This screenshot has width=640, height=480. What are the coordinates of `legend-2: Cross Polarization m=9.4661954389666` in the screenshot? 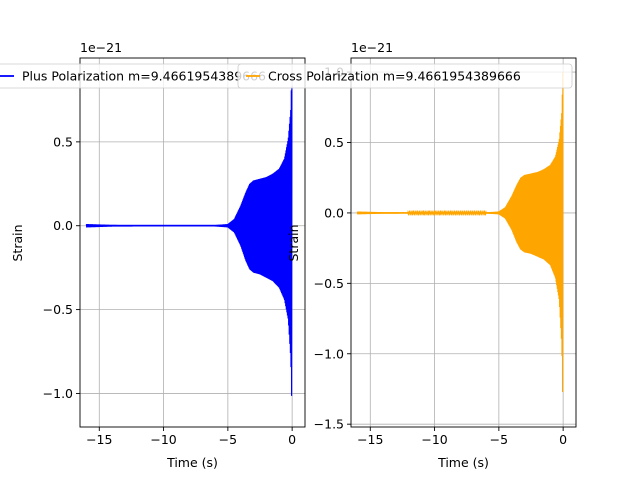 It's located at (405, 76).